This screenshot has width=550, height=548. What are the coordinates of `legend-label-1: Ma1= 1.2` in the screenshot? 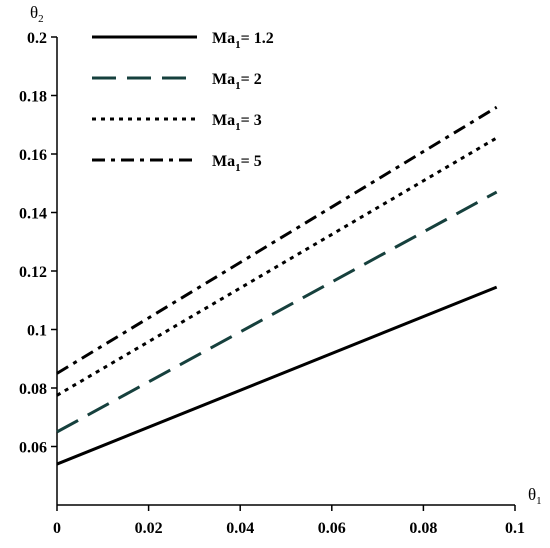 It's located at (243, 40).